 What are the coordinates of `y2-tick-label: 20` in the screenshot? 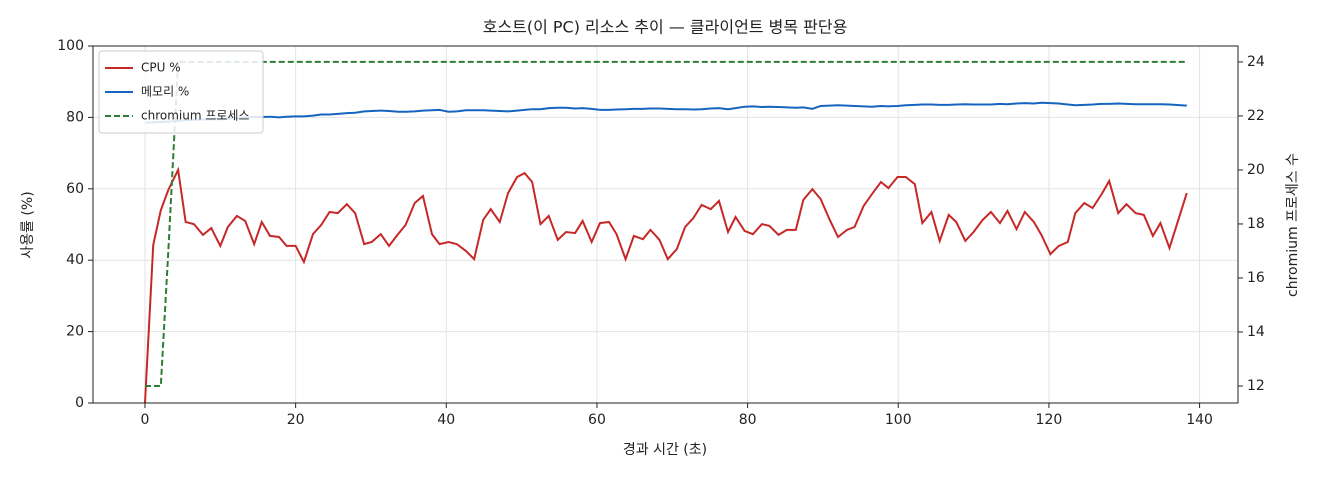 It's located at (1256, 170).